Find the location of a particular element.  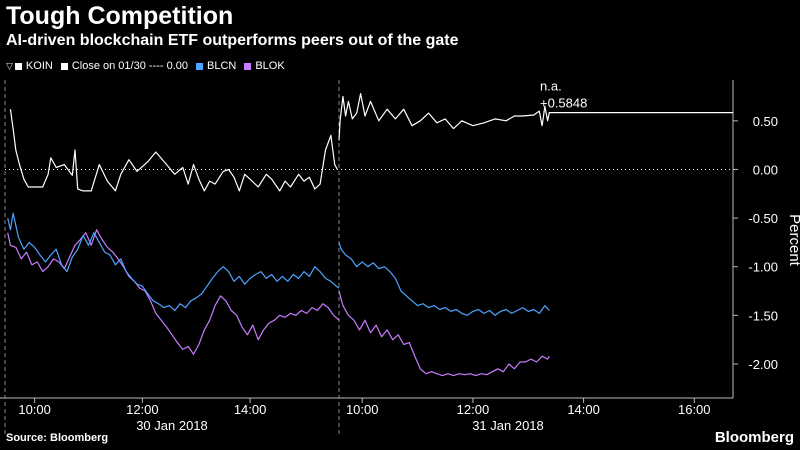

series-line-blok-day1 is located at coordinates (173, 292).